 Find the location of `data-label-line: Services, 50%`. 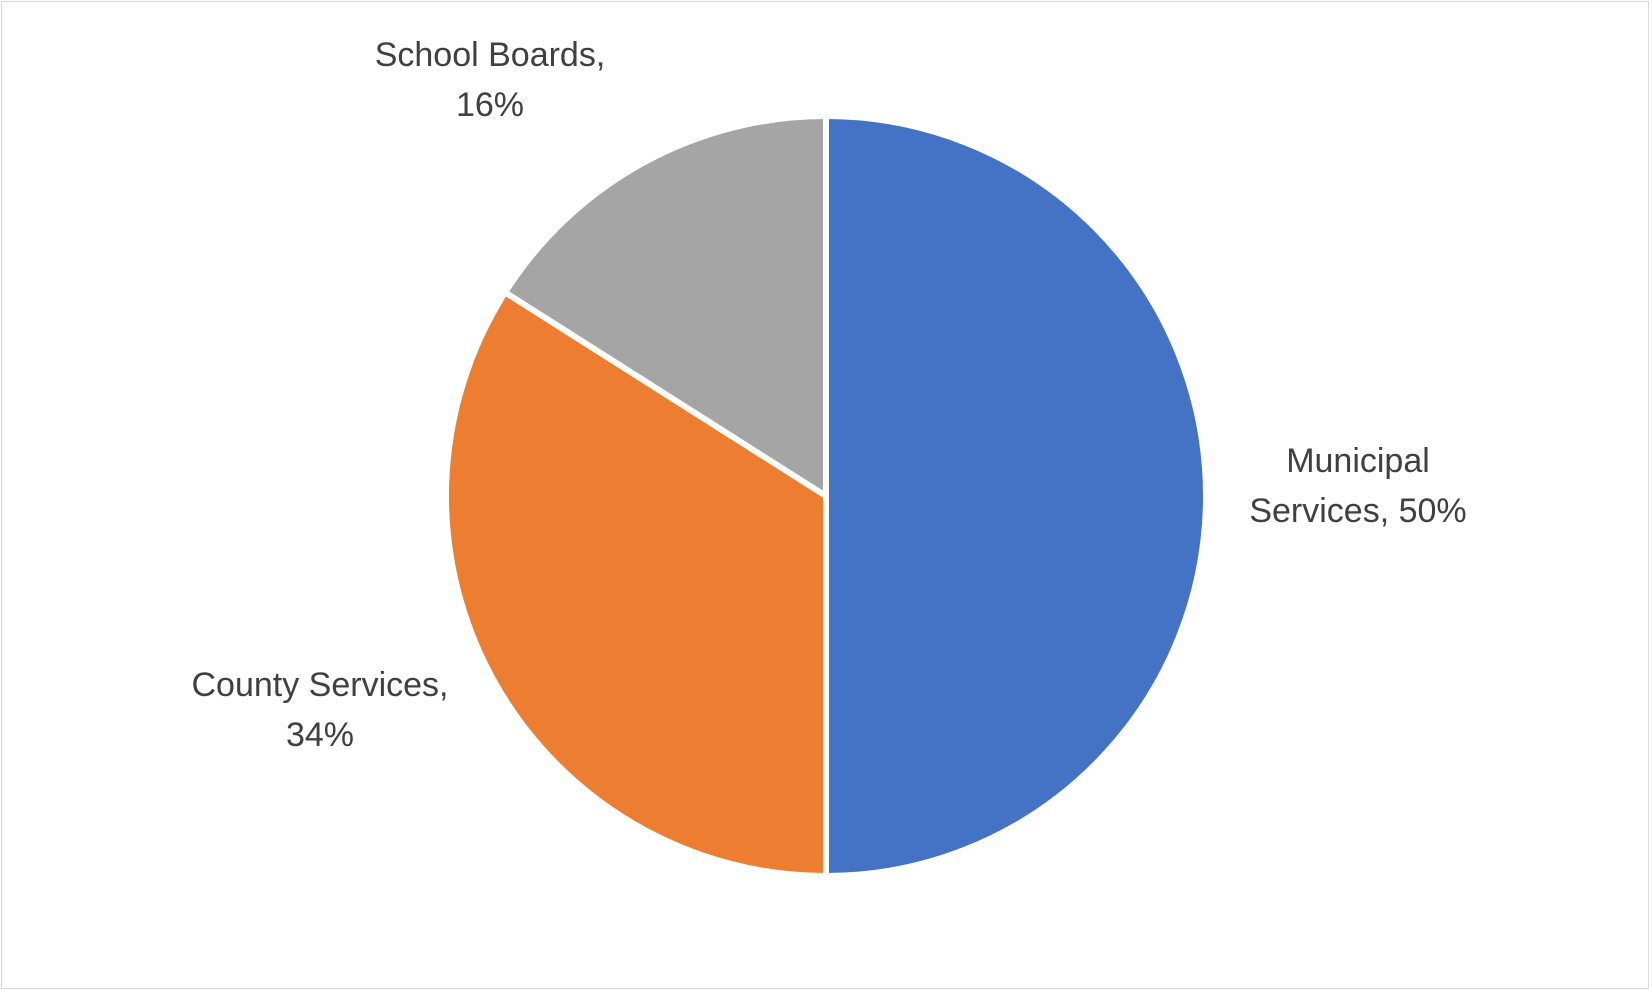

data-label-line: Services, 50% is located at coordinates (1357, 511).